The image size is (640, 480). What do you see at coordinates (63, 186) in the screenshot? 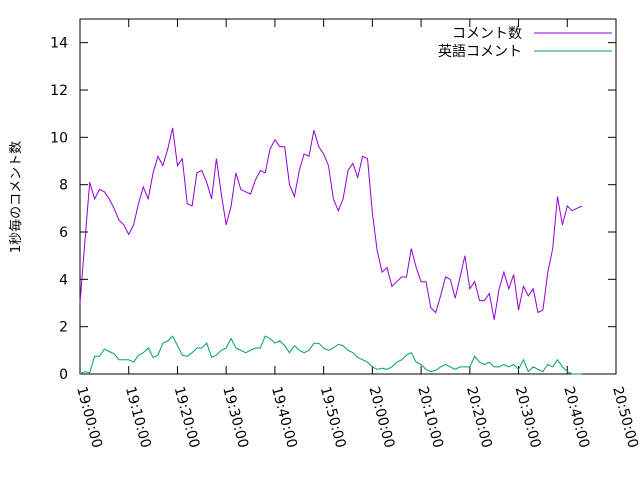
I see `y-tick-label: 8` at bounding box center [63, 186].